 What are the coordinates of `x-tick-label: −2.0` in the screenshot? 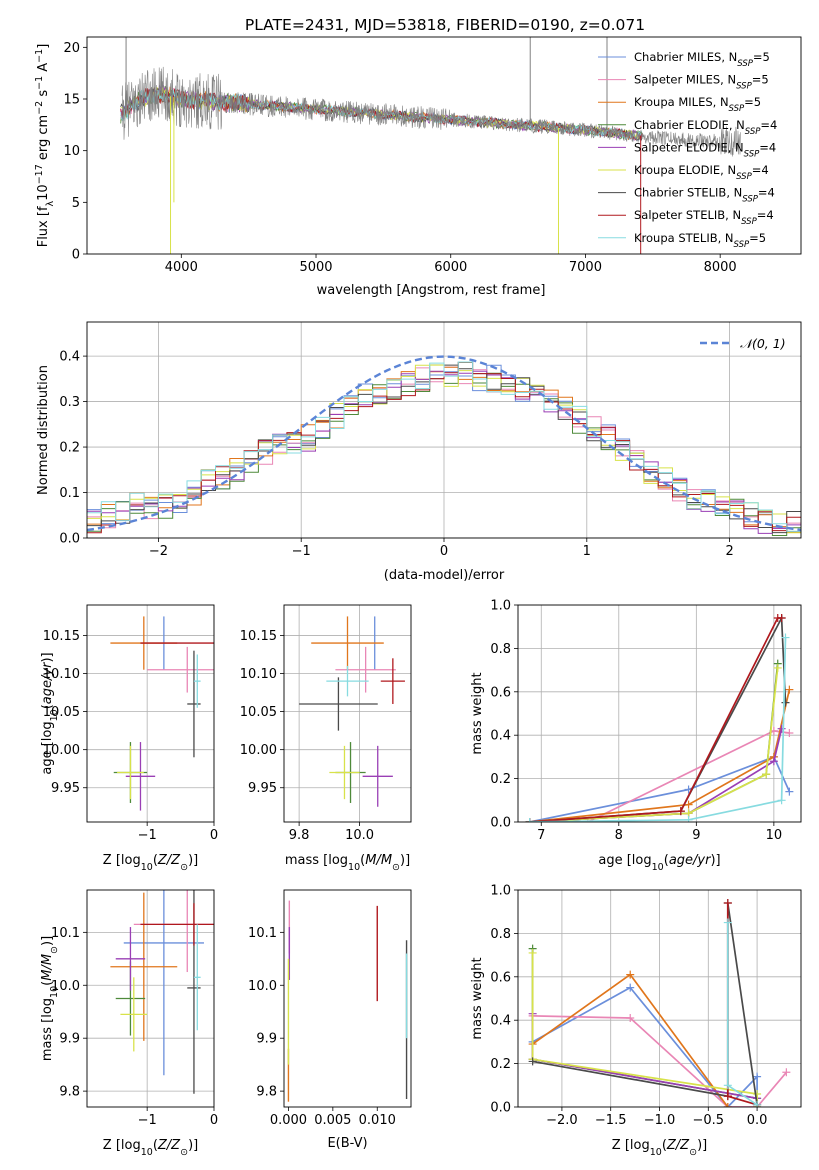 It's located at (562, 1120).